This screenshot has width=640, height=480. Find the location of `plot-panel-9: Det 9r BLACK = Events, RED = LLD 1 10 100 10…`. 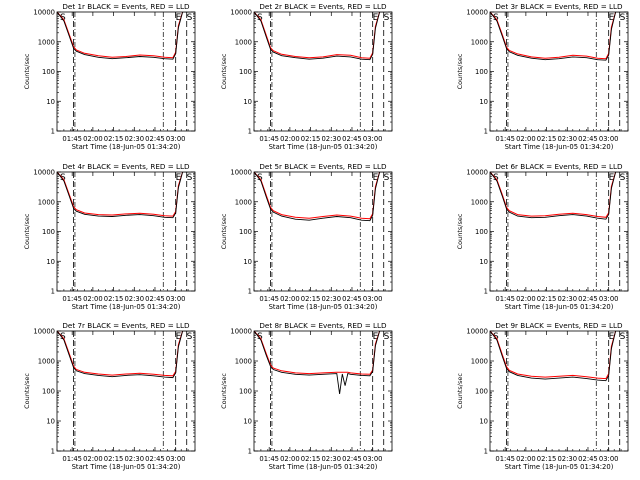

plot-panel-9: Det 9r BLACK = Events, RED = LLD 1 10 100 10… is located at coordinates (542, 396).